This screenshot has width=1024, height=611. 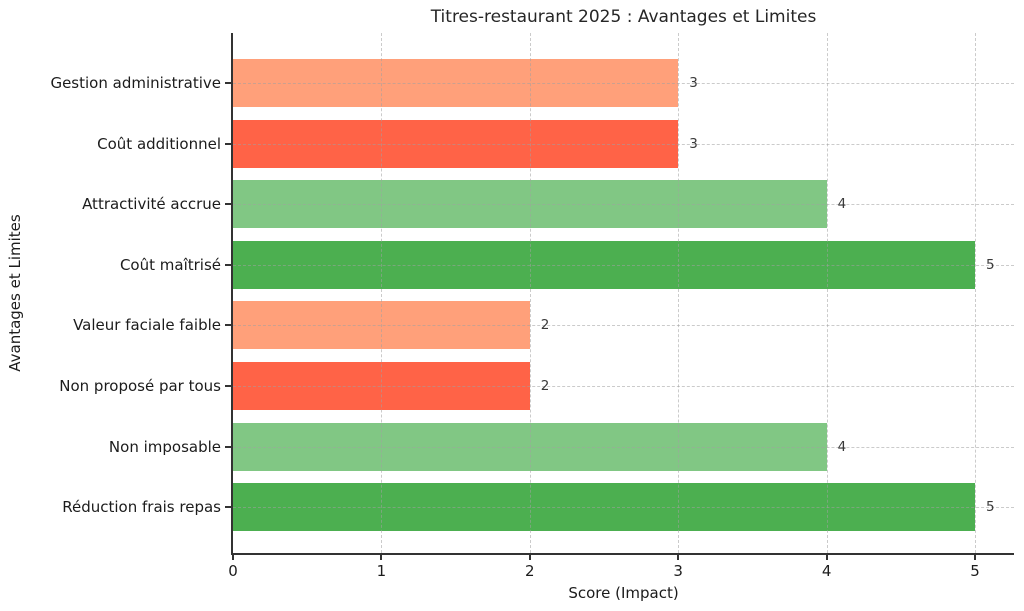 I want to click on x-axis-spine, so click(x=622, y=554).